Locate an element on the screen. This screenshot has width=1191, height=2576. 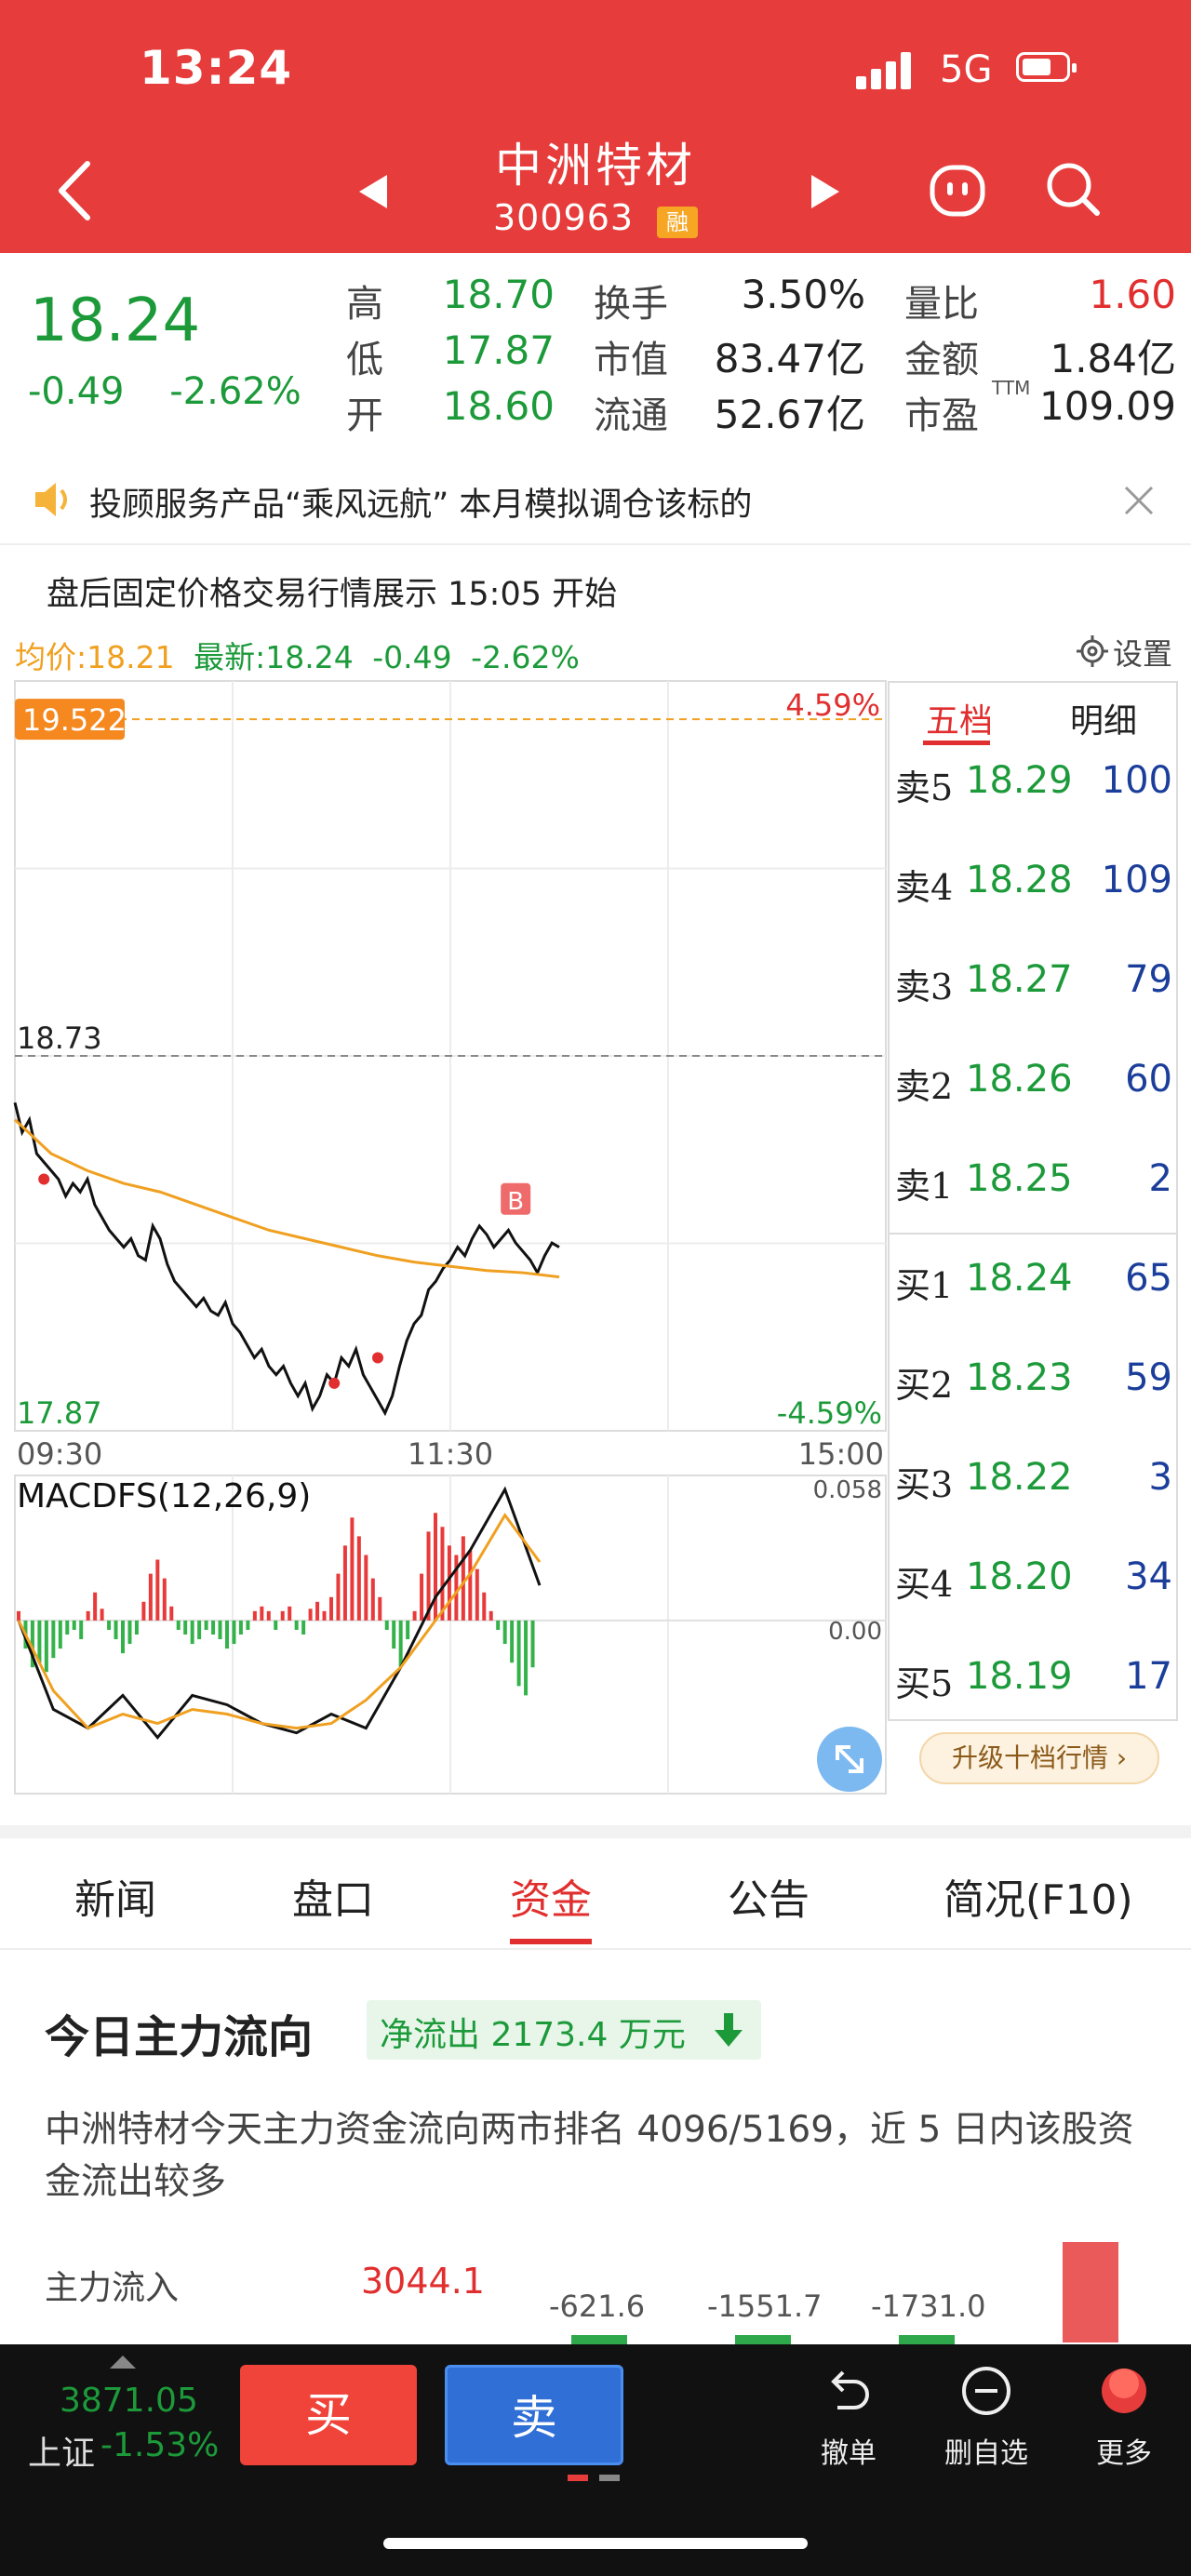
stat-value: 109.09 is located at coordinates (1107, 406).